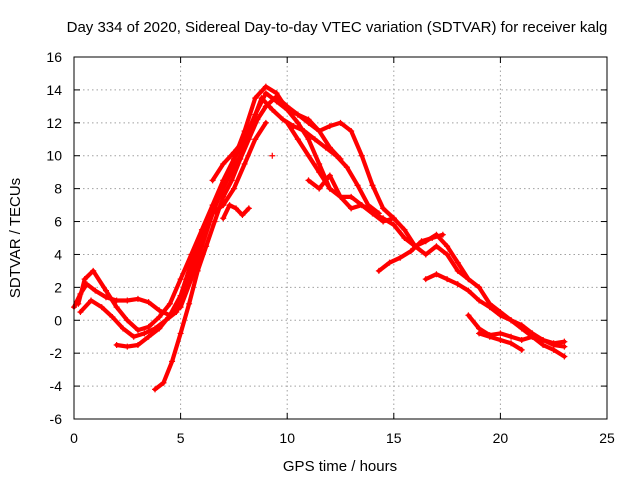 The image size is (640, 480). I want to click on series-sat-f, so click(303, 157).